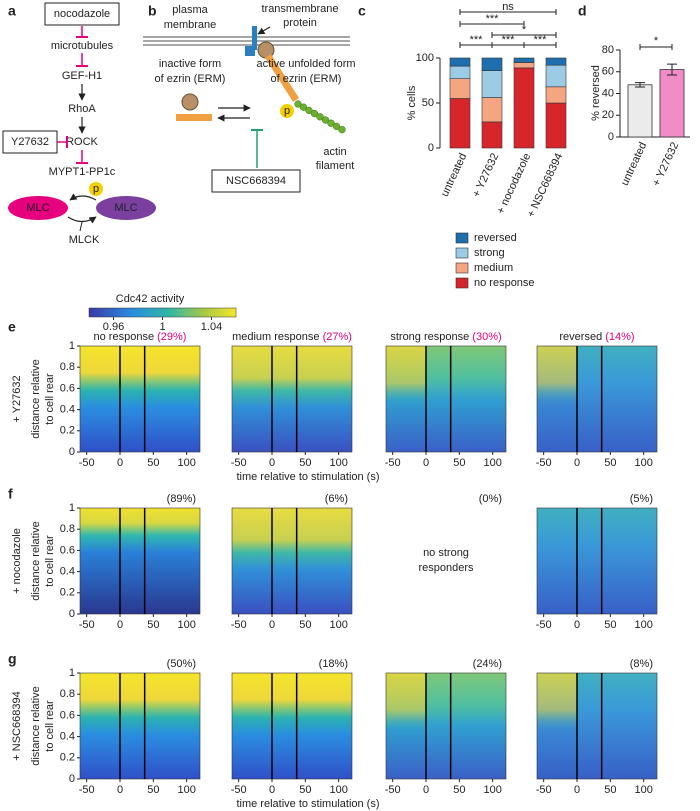  I want to click on panel-label: g, so click(12, 659).